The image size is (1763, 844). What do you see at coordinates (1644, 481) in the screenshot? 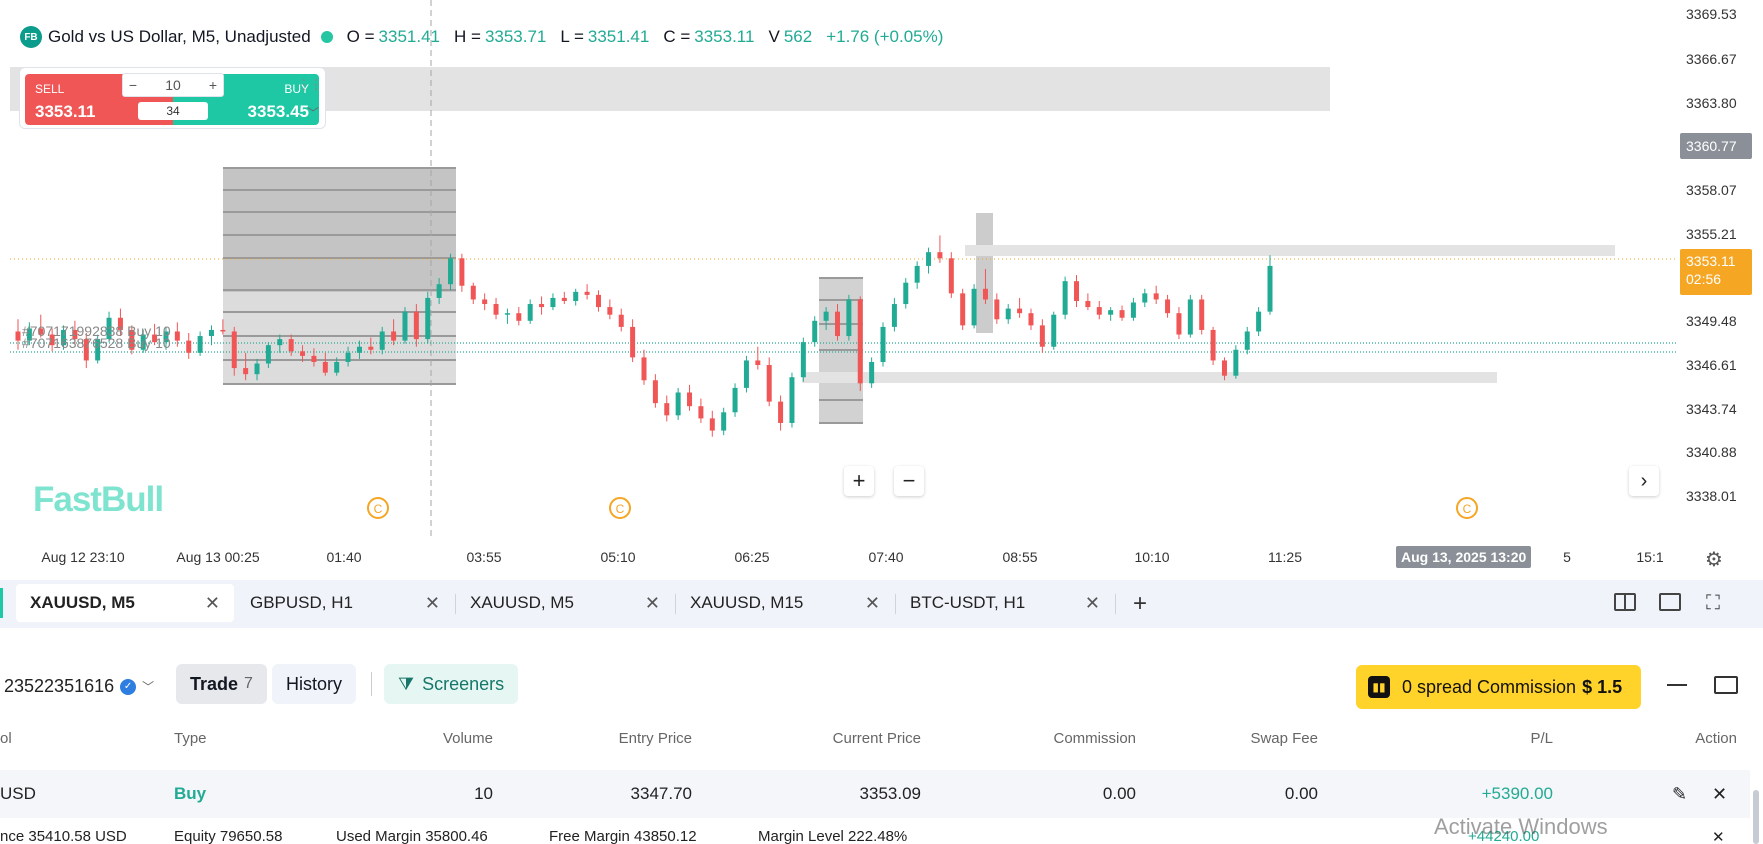
I see `scroll-right-button: ›` at bounding box center [1644, 481].